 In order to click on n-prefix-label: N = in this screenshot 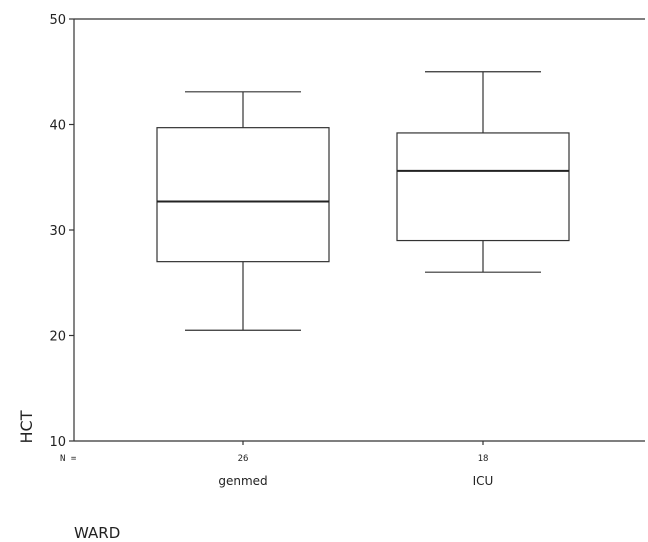, I will do `click(68, 459)`.